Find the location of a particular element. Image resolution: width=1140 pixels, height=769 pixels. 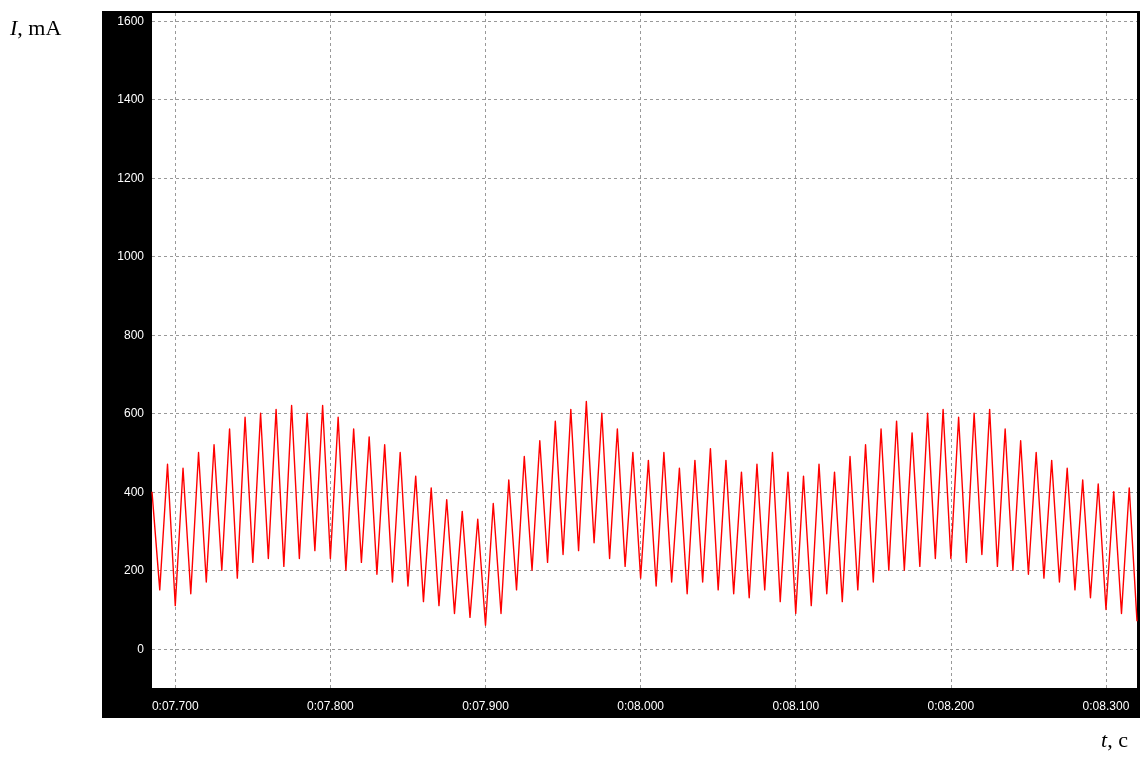

y-tick-label: 800 is located at coordinates (134, 334).